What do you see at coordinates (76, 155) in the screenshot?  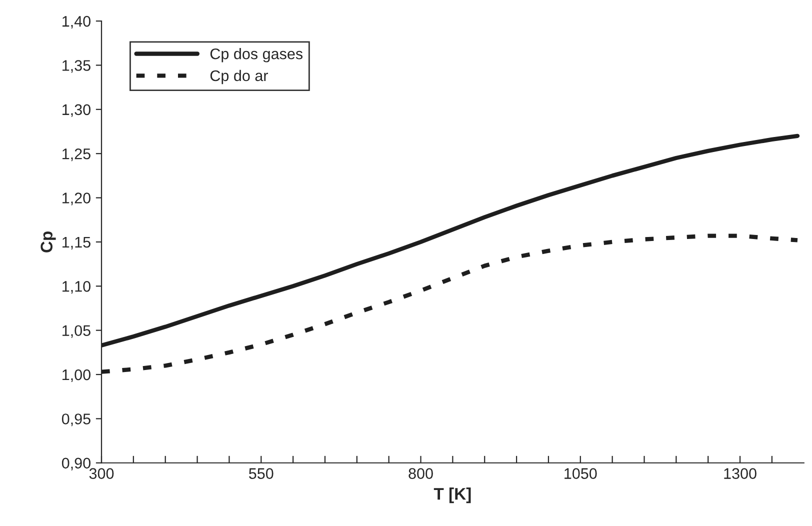 I see `y-tick-label: 1,25` at bounding box center [76, 155].